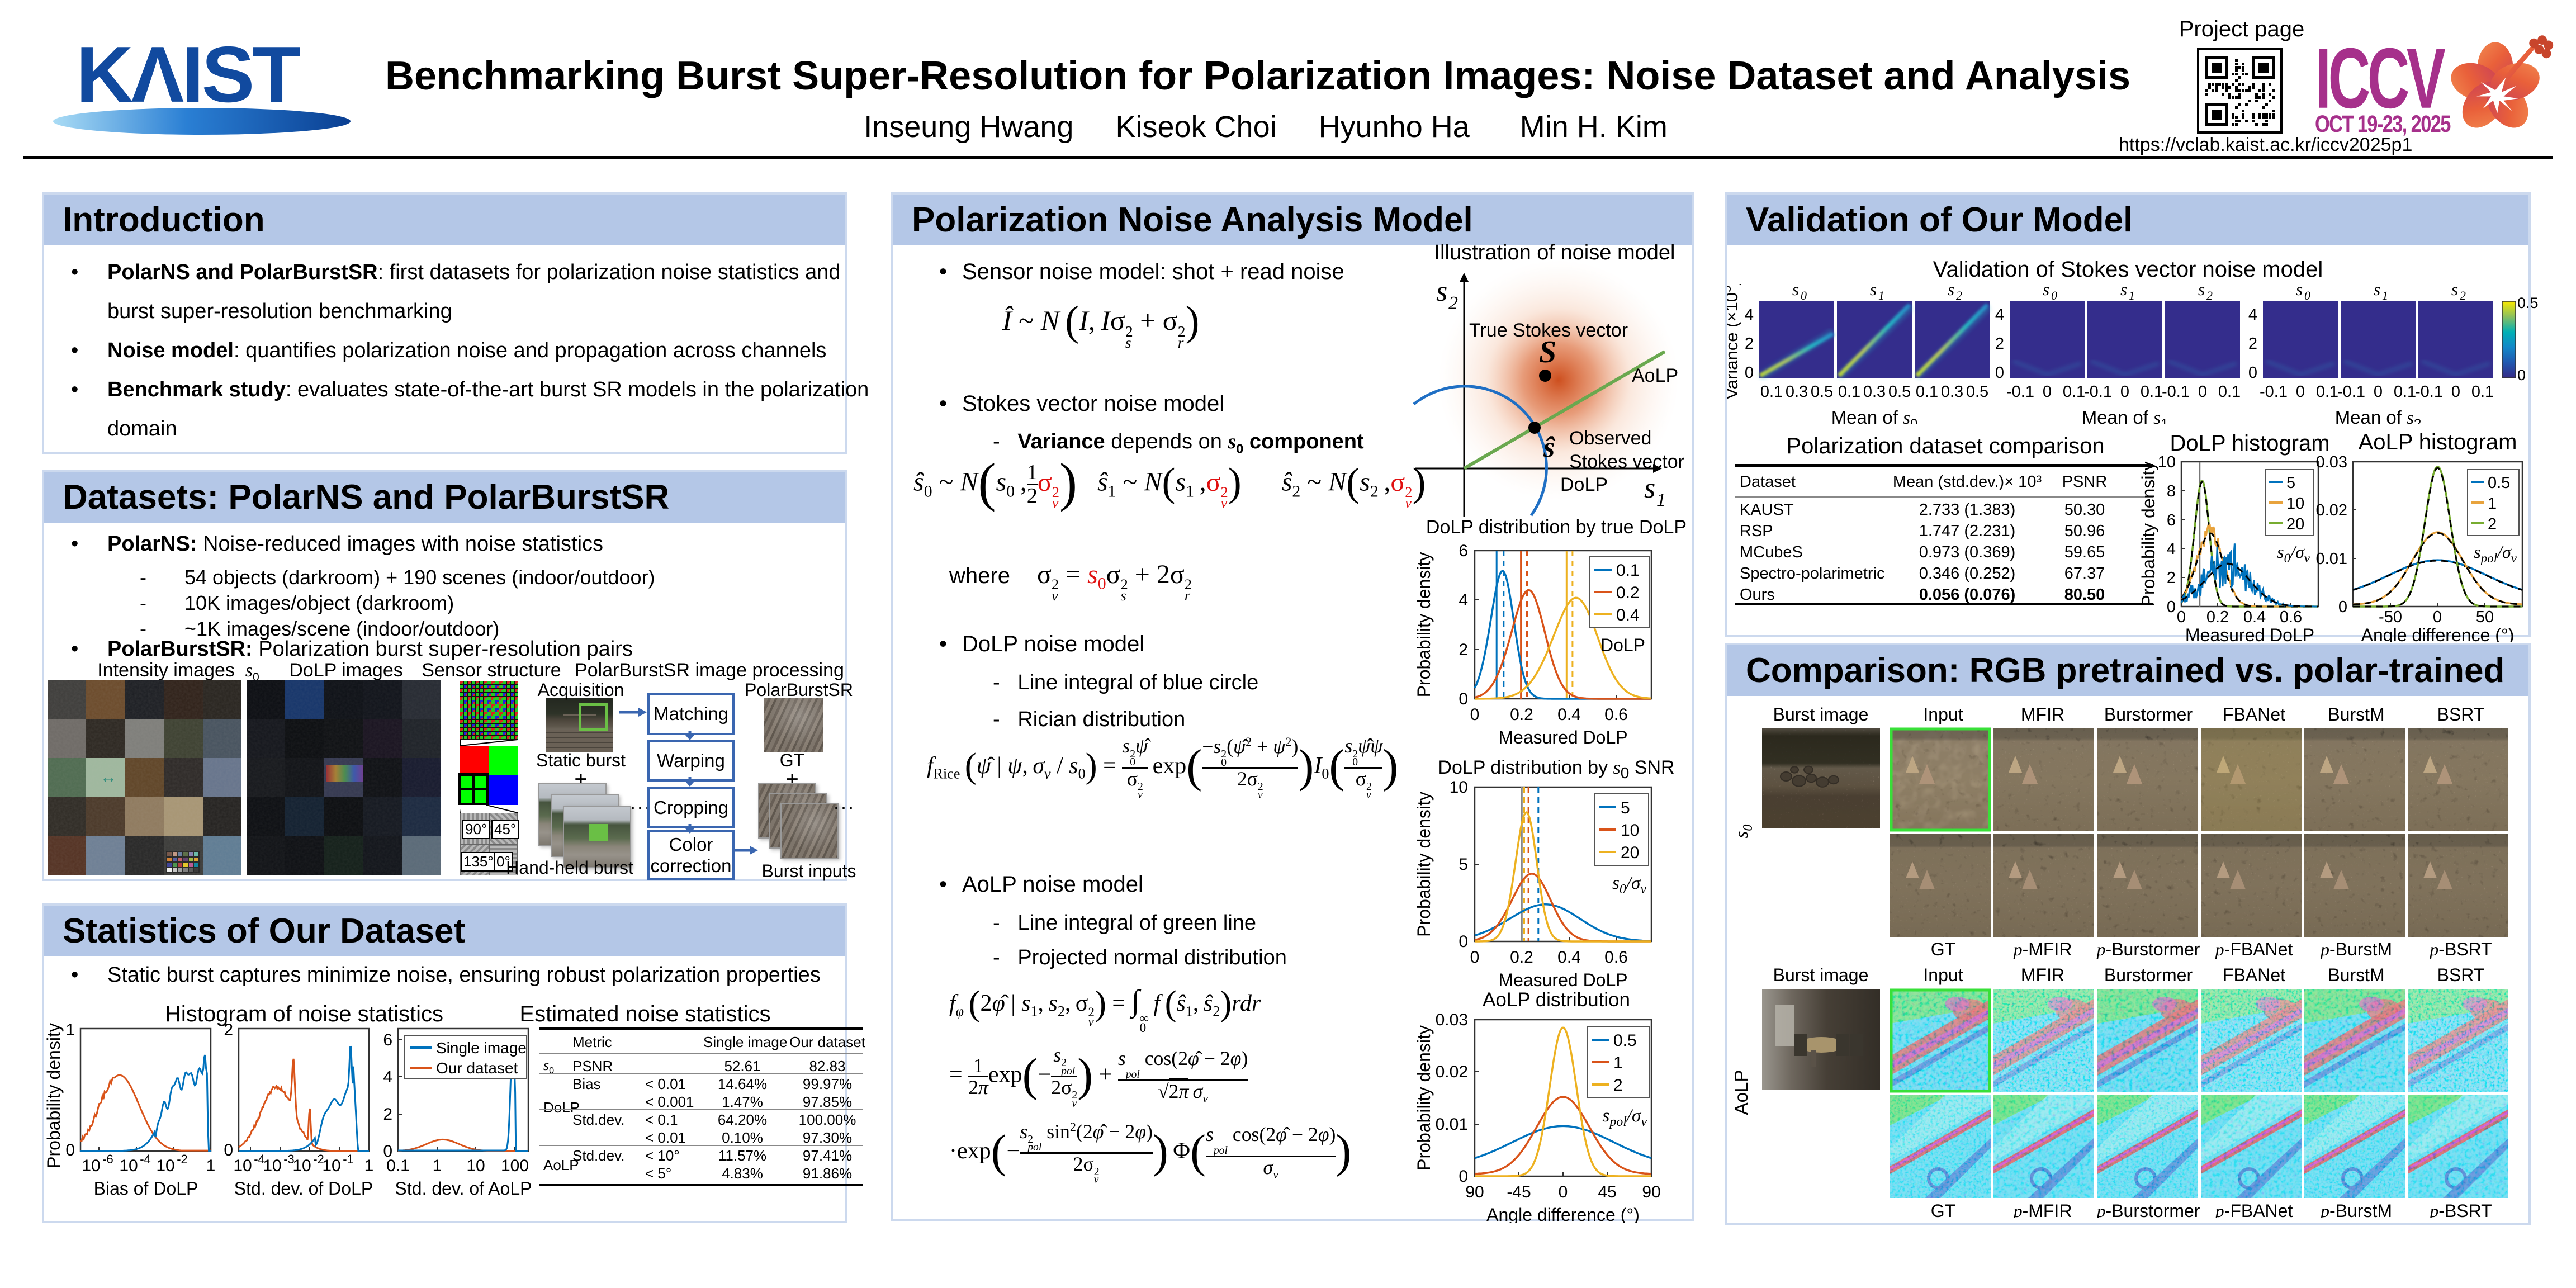  Describe the element at coordinates (349, 1159) in the screenshot. I see `svg-text: -1` at that location.